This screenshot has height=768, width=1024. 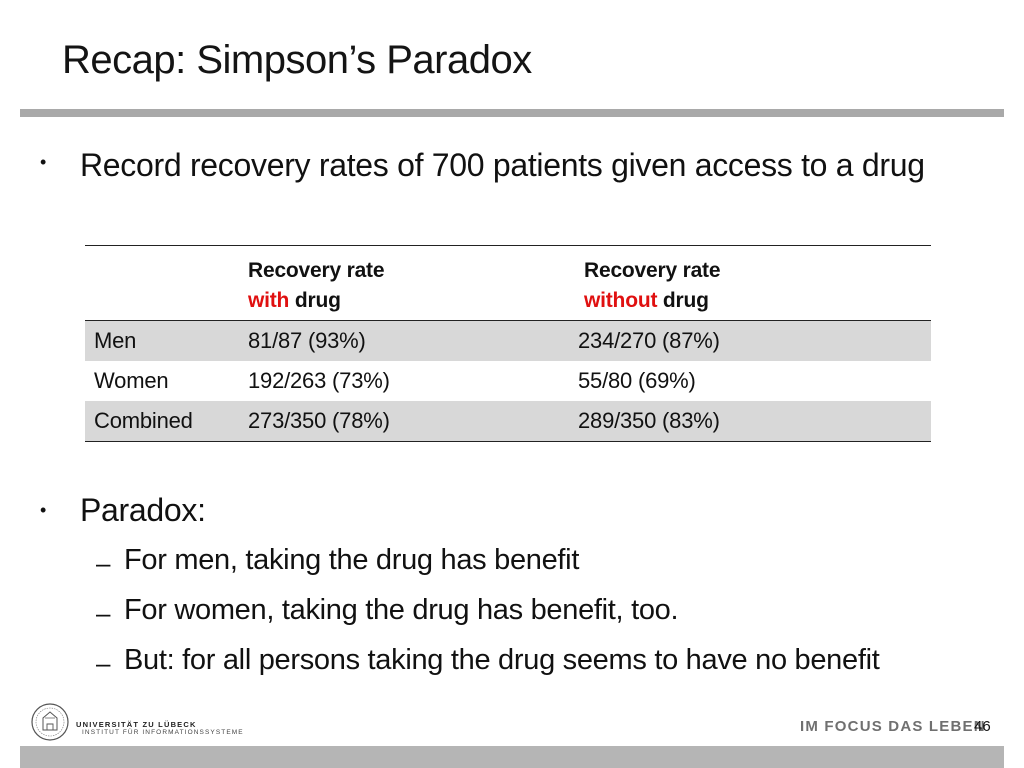 I want to click on header-with-drug: Recovery rate with drug, so click(x=413, y=283).